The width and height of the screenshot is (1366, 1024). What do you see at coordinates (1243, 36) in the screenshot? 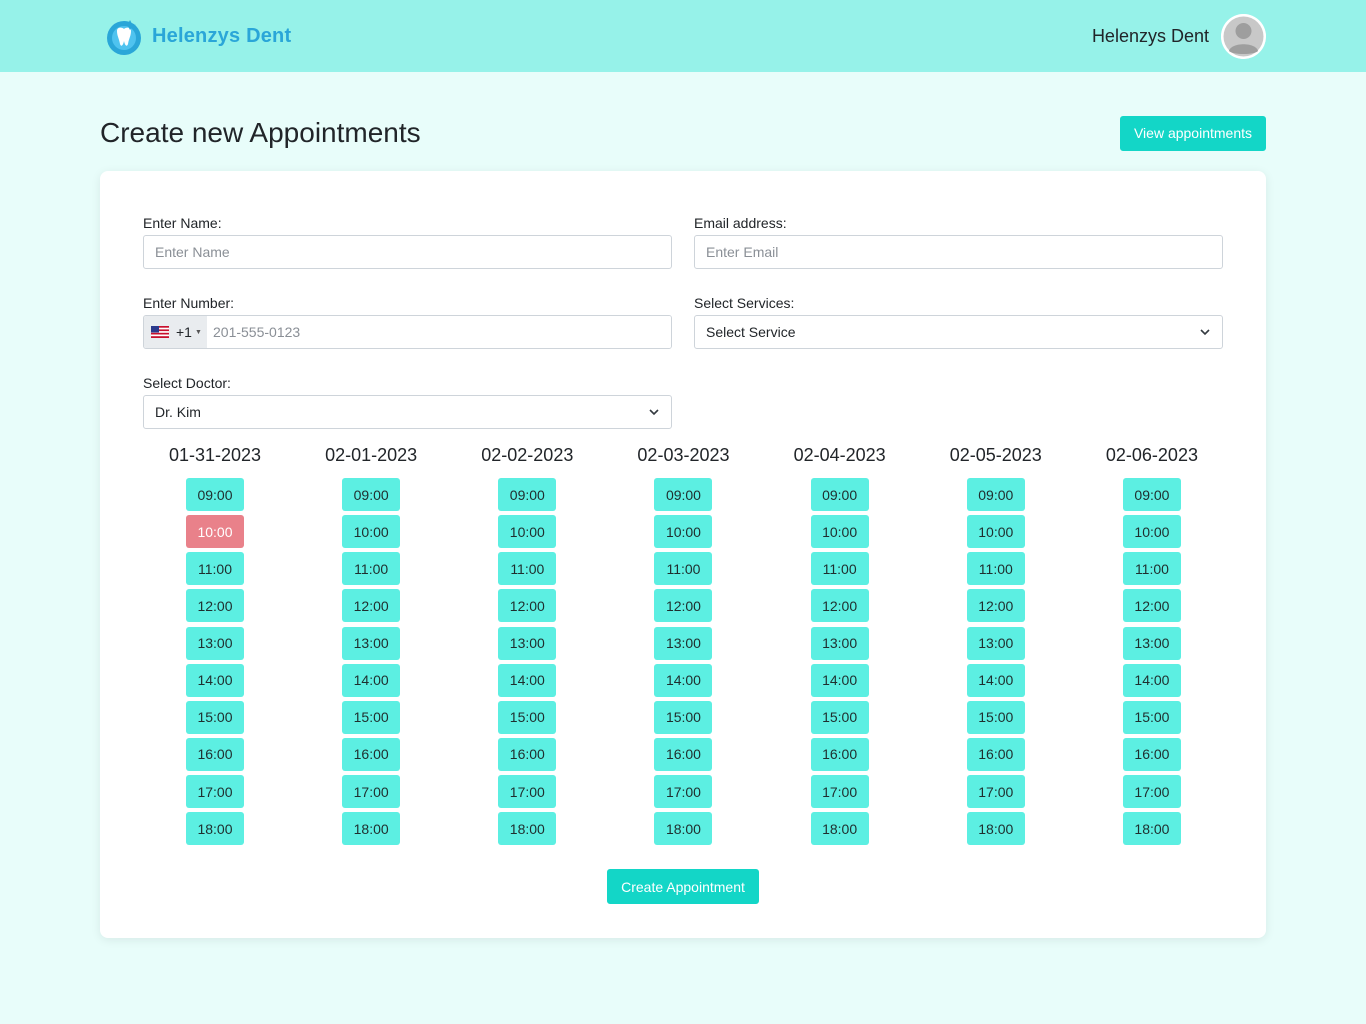
I see `user-avatar-icon` at bounding box center [1243, 36].